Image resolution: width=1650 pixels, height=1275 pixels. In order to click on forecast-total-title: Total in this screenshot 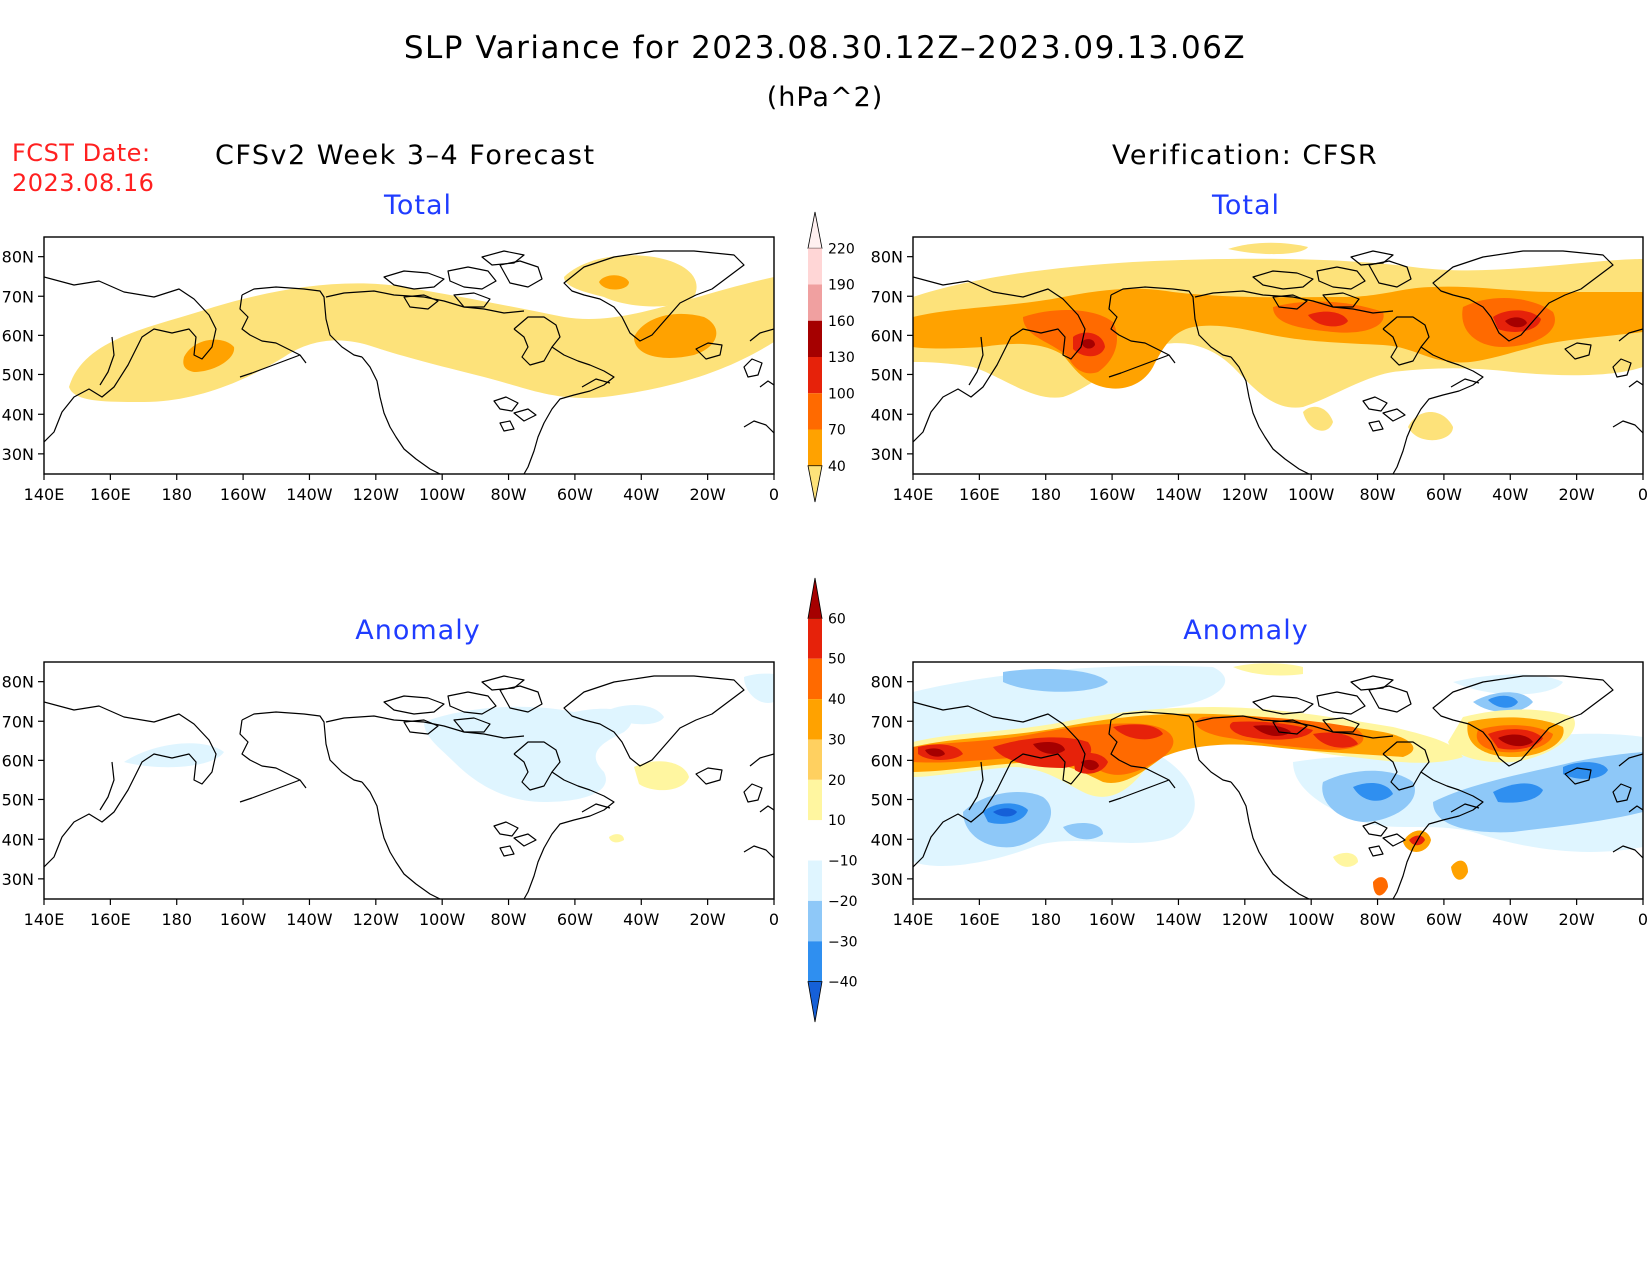, I will do `click(418, 205)`.